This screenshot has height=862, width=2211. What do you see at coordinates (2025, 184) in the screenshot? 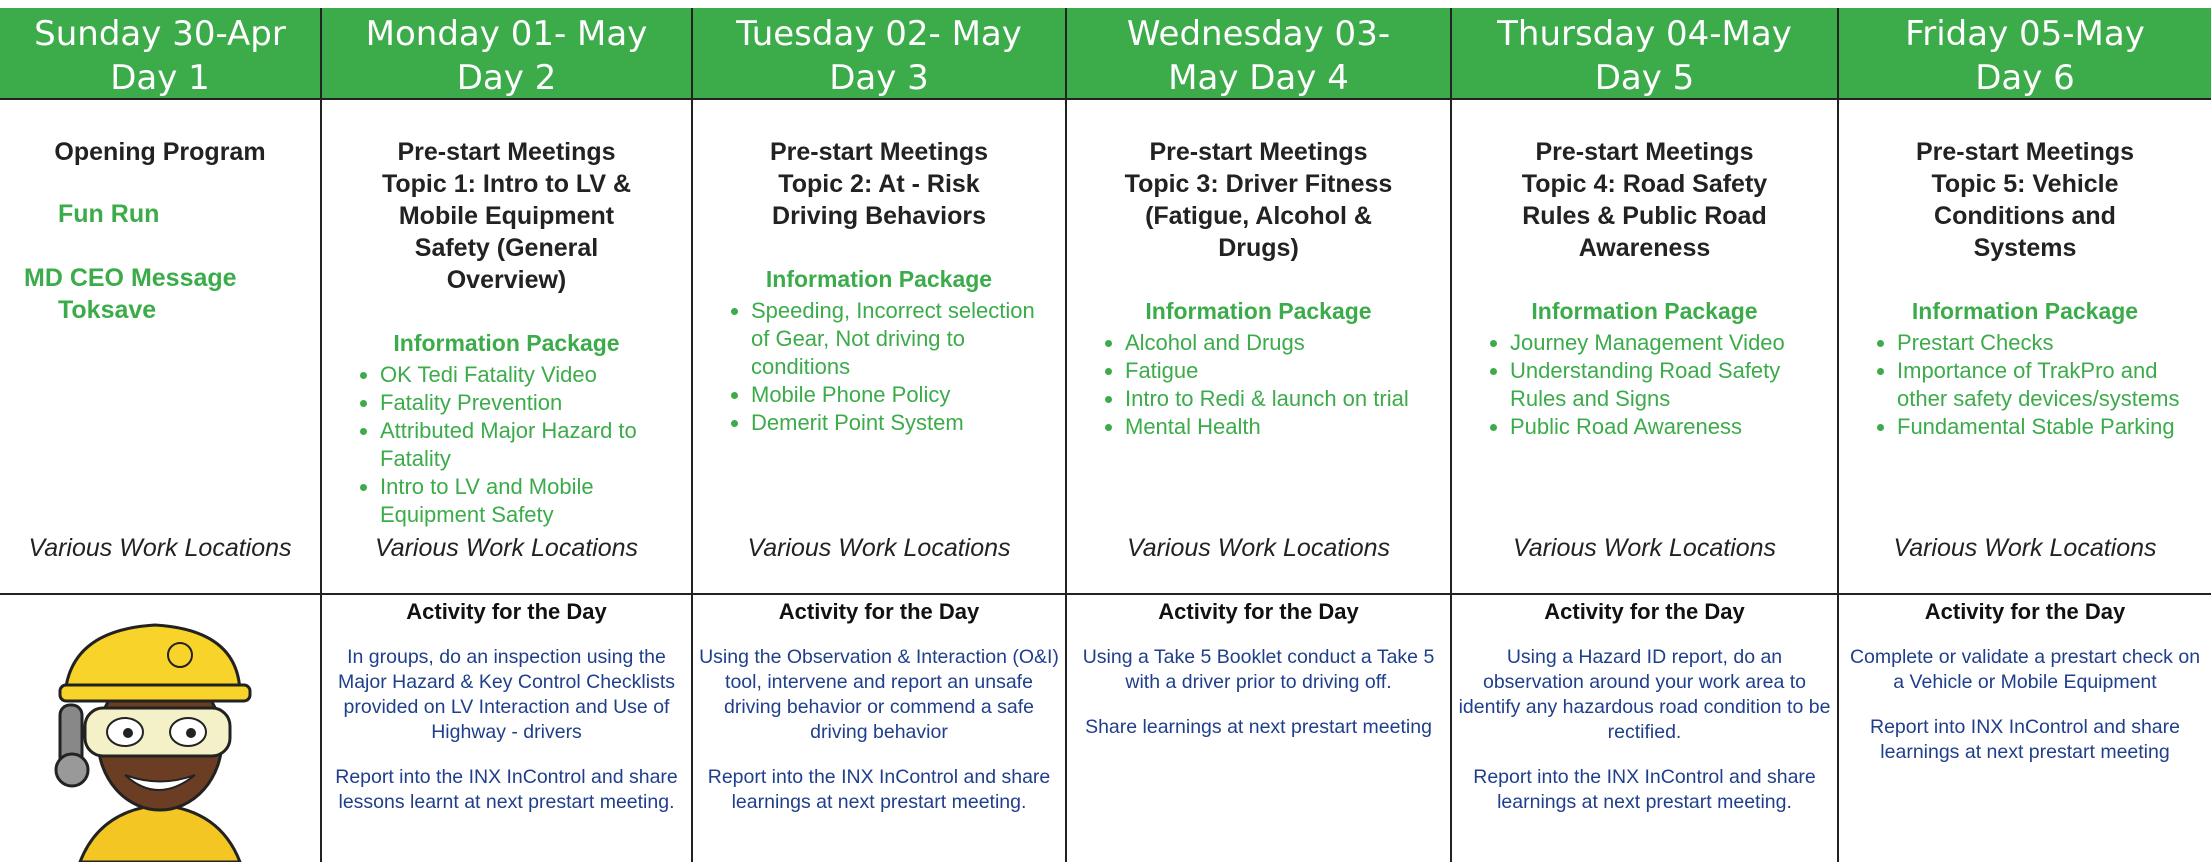
I see `title-line: Topic 5: Vehicle` at bounding box center [2025, 184].